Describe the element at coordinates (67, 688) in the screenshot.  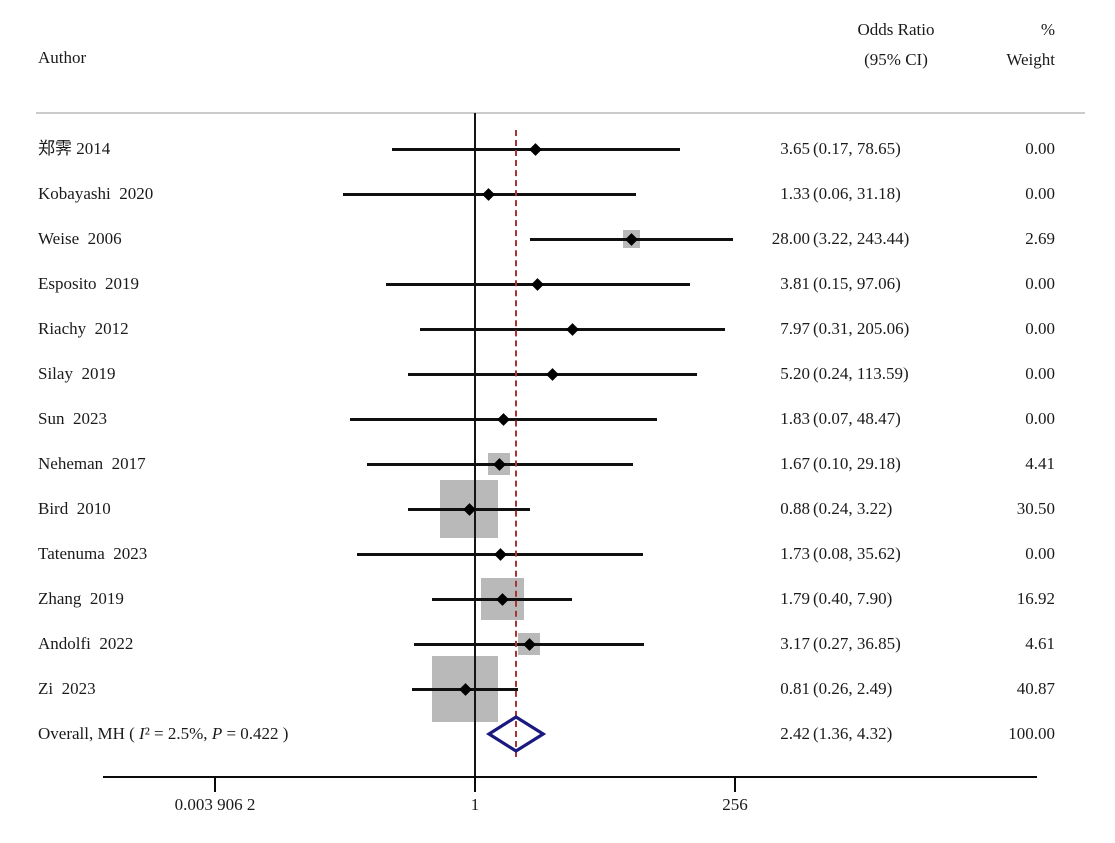
I see `study-author-label: Zi 2023` at that location.